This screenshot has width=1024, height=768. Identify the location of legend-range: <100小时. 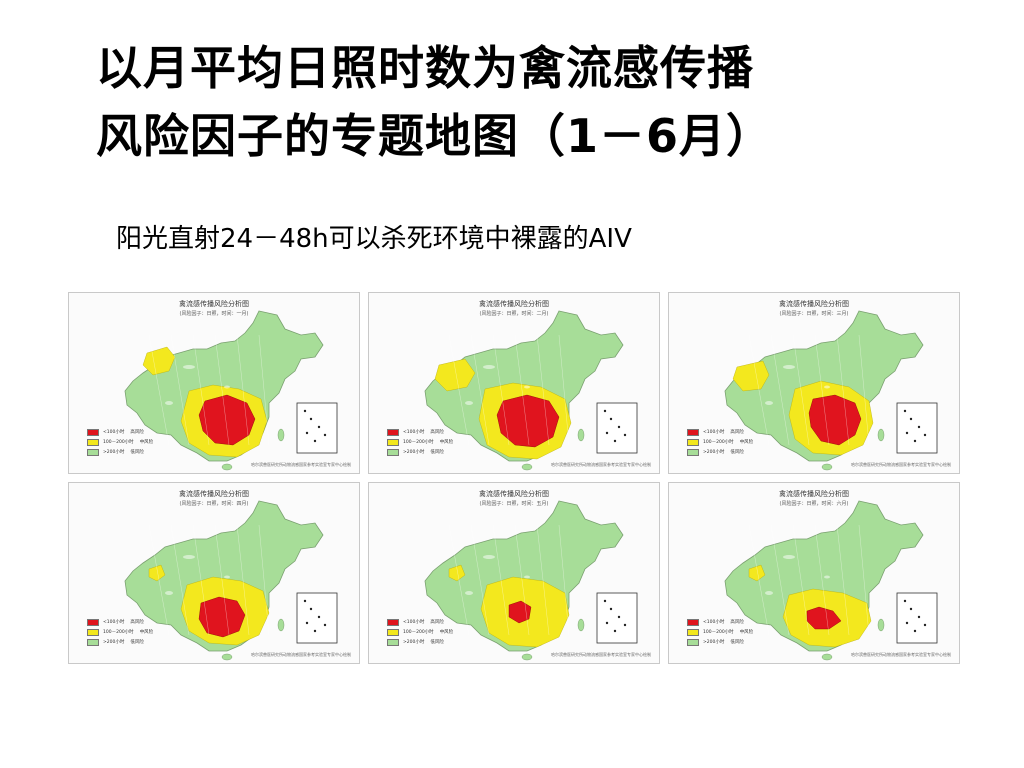
(414, 432).